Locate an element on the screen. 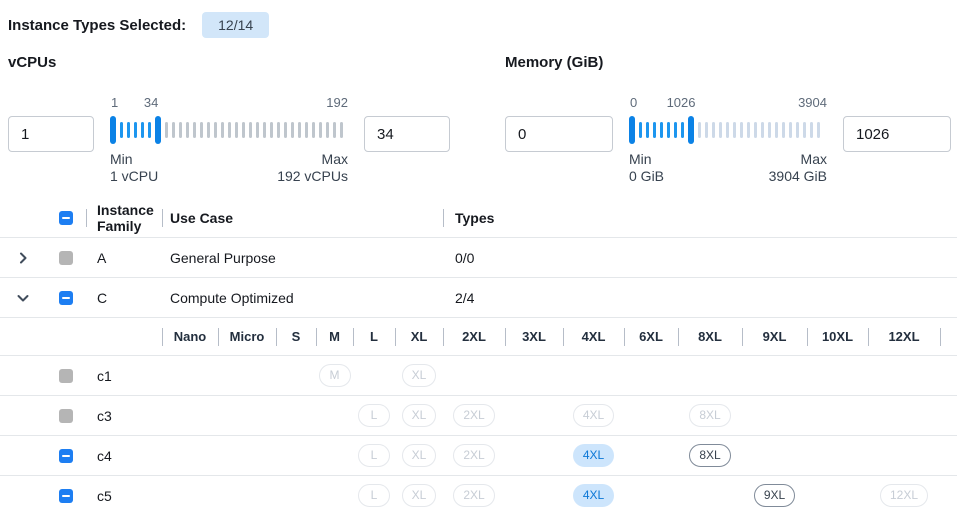  size-column-label: 12XL is located at coordinates (904, 336).